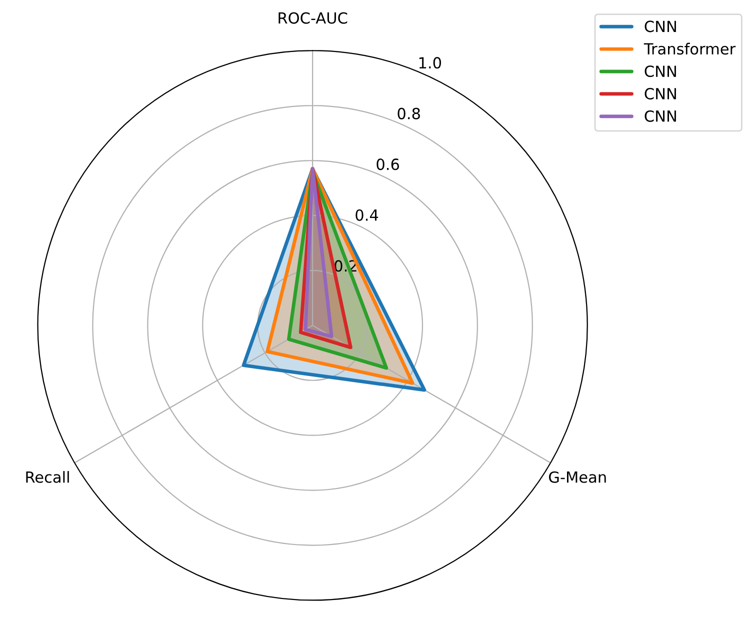  I want to click on spoke-label: Recall, so click(47, 477).